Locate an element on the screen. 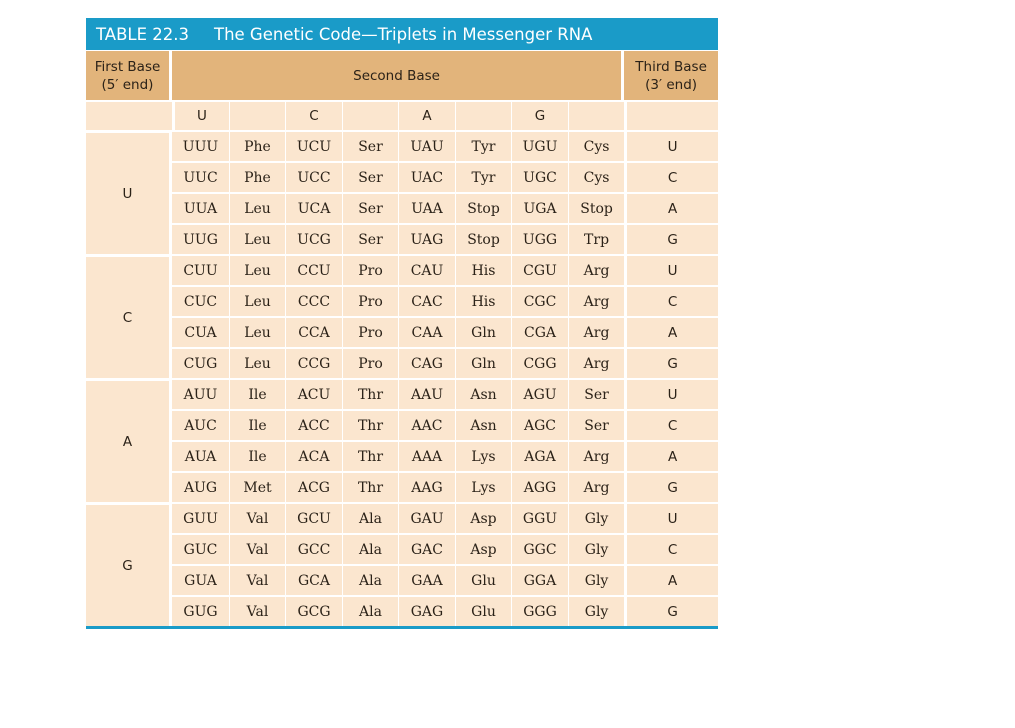 Image resolution: width=1015 pixels, height=728 pixels. bottom-rule is located at coordinates (402, 627).